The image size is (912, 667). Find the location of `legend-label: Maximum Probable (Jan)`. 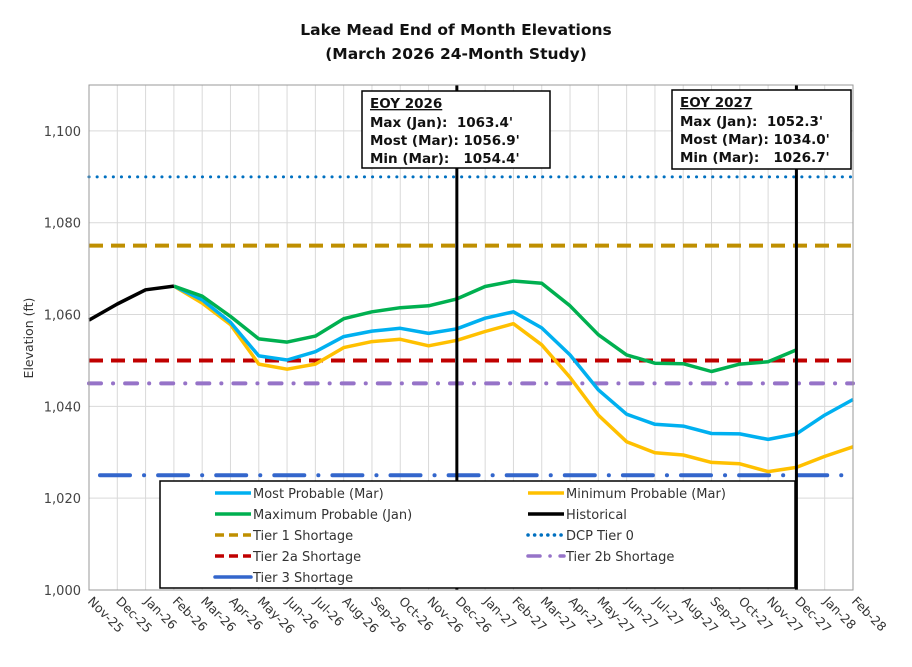

legend-label: Maximum Probable (Jan) is located at coordinates (332, 515).